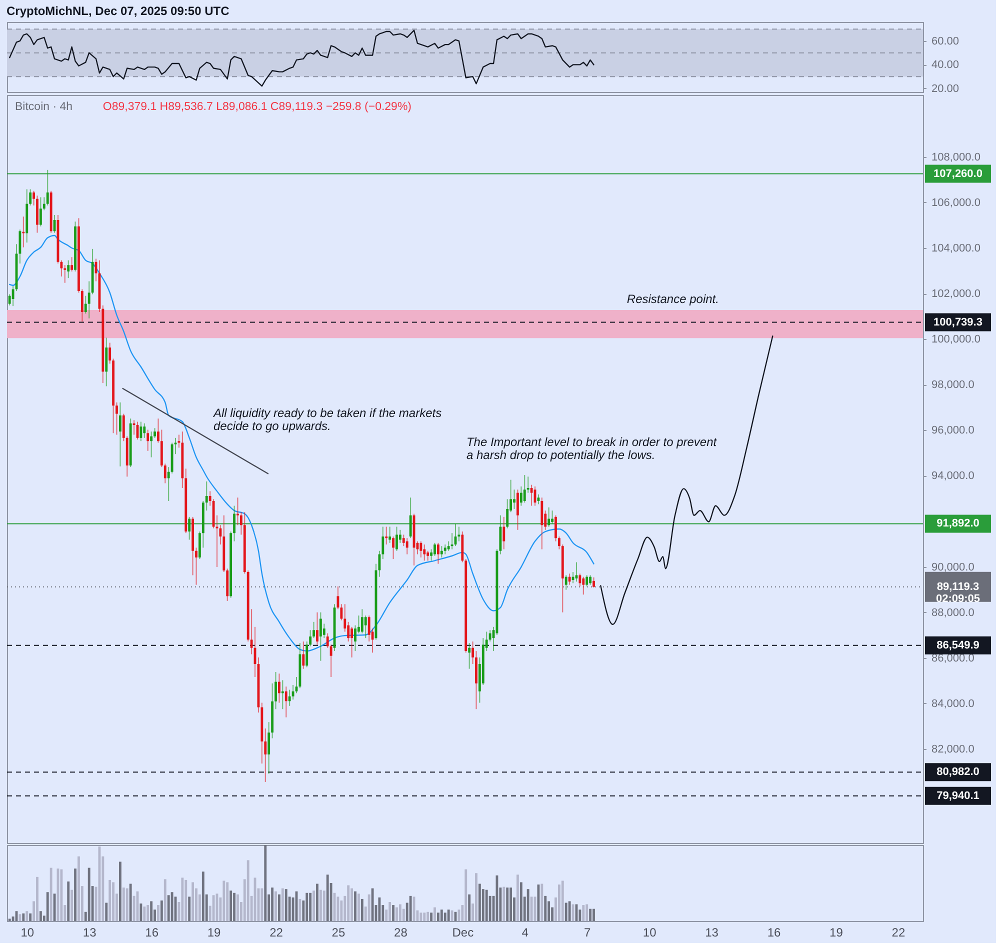 The height and width of the screenshot is (948, 1000). What do you see at coordinates (958, 645) in the screenshot?
I see `ref-line-label: 86,549.9` at bounding box center [958, 645].